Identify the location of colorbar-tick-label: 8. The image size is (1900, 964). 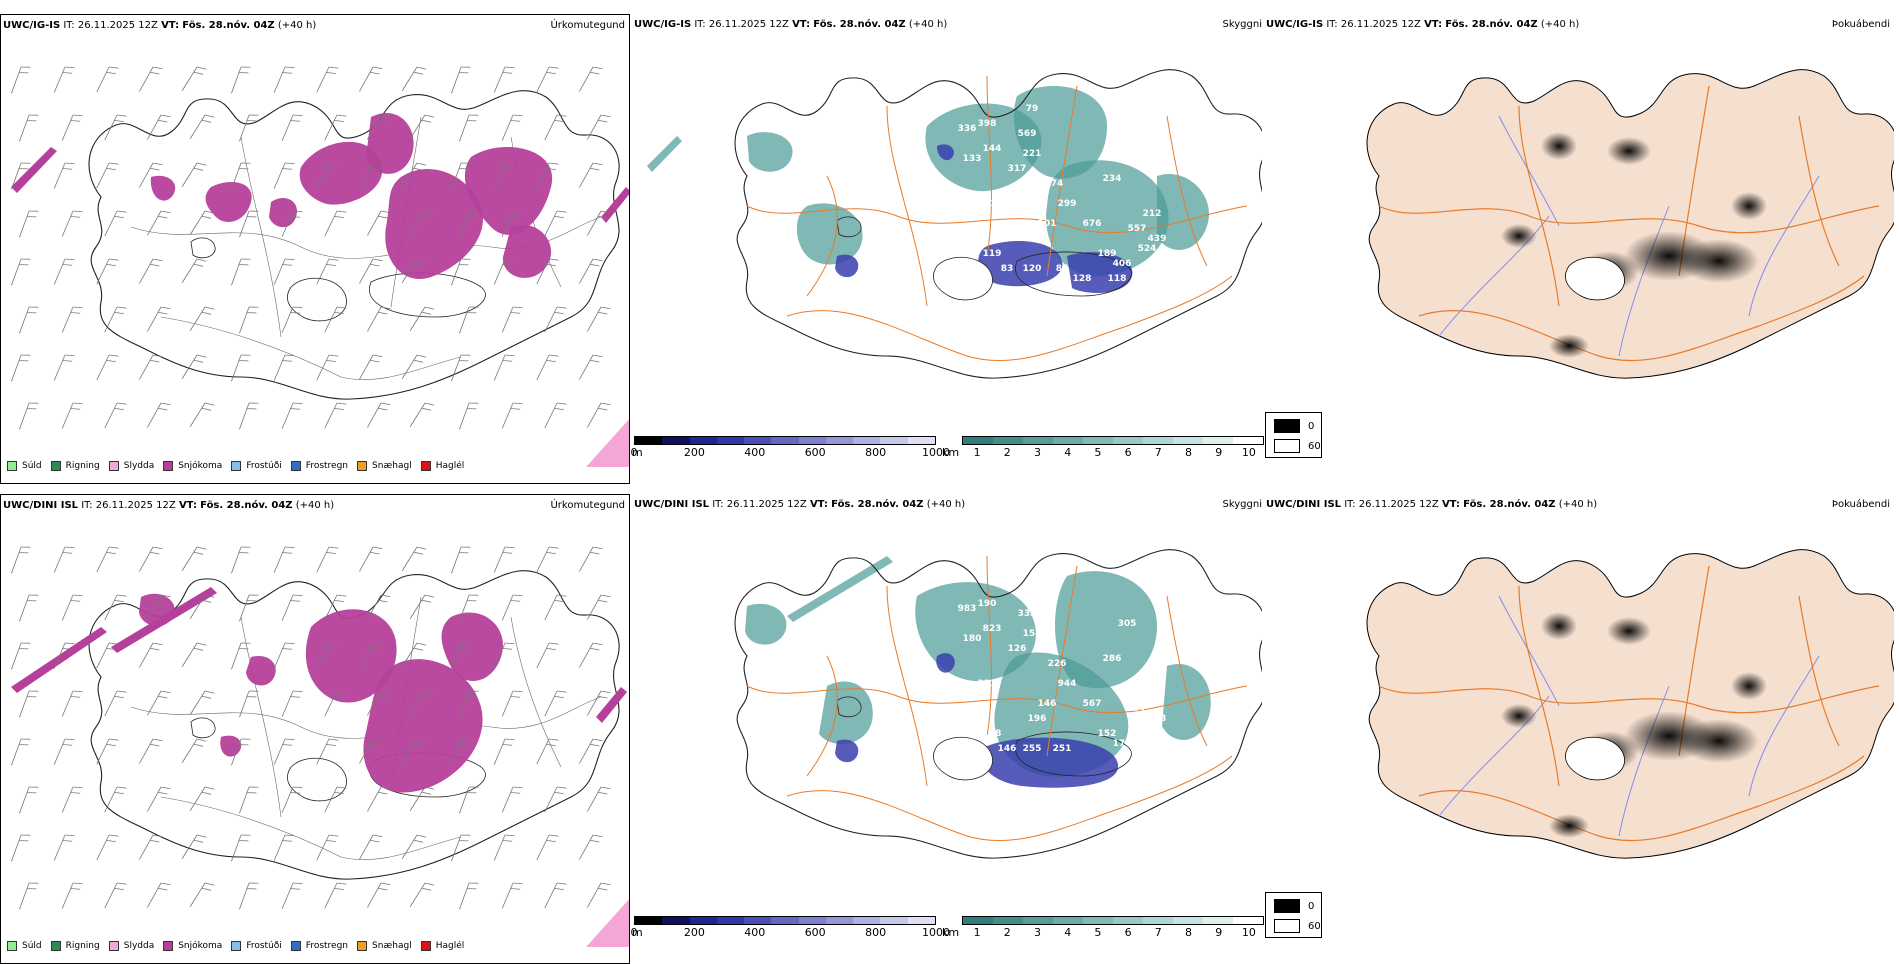
(1188, 452).